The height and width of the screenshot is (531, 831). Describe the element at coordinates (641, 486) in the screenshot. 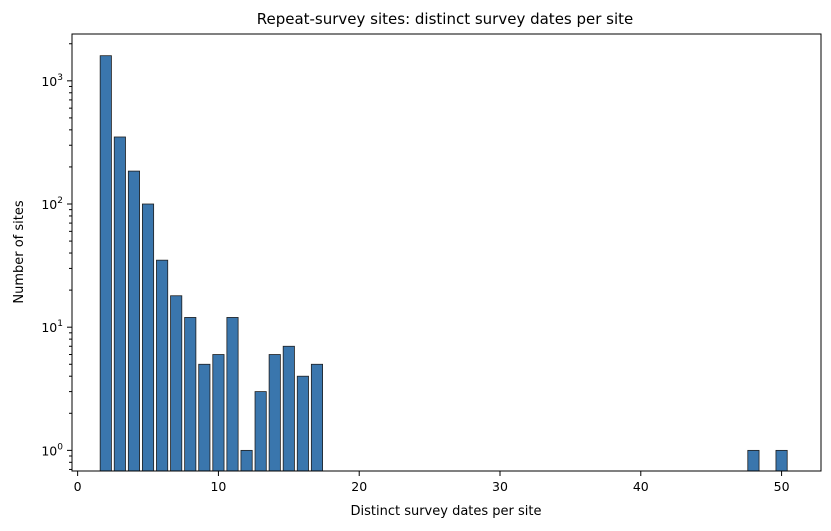

I see `x-tick-label: 40` at that location.